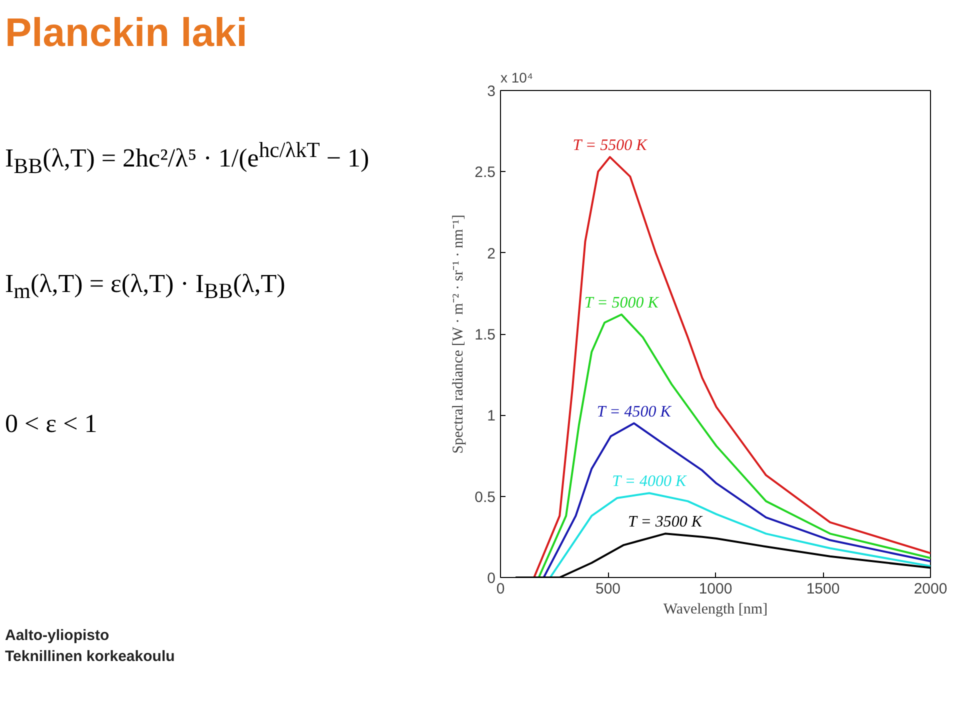 The width and height of the screenshot is (960, 709). What do you see at coordinates (666, 522) in the screenshot?
I see `series-label: T = 3500 K` at bounding box center [666, 522].